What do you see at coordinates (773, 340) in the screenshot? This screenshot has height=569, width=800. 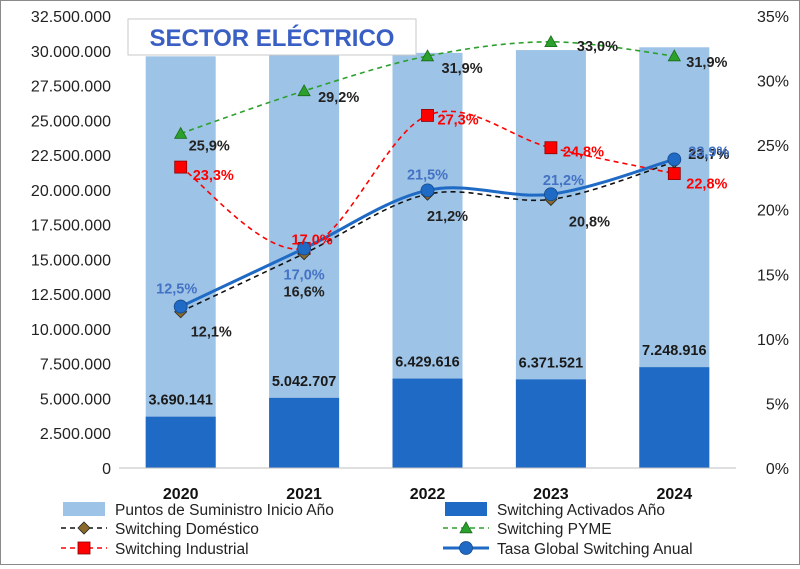 I see `right-tick-label: 10%` at bounding box center [773, 340].